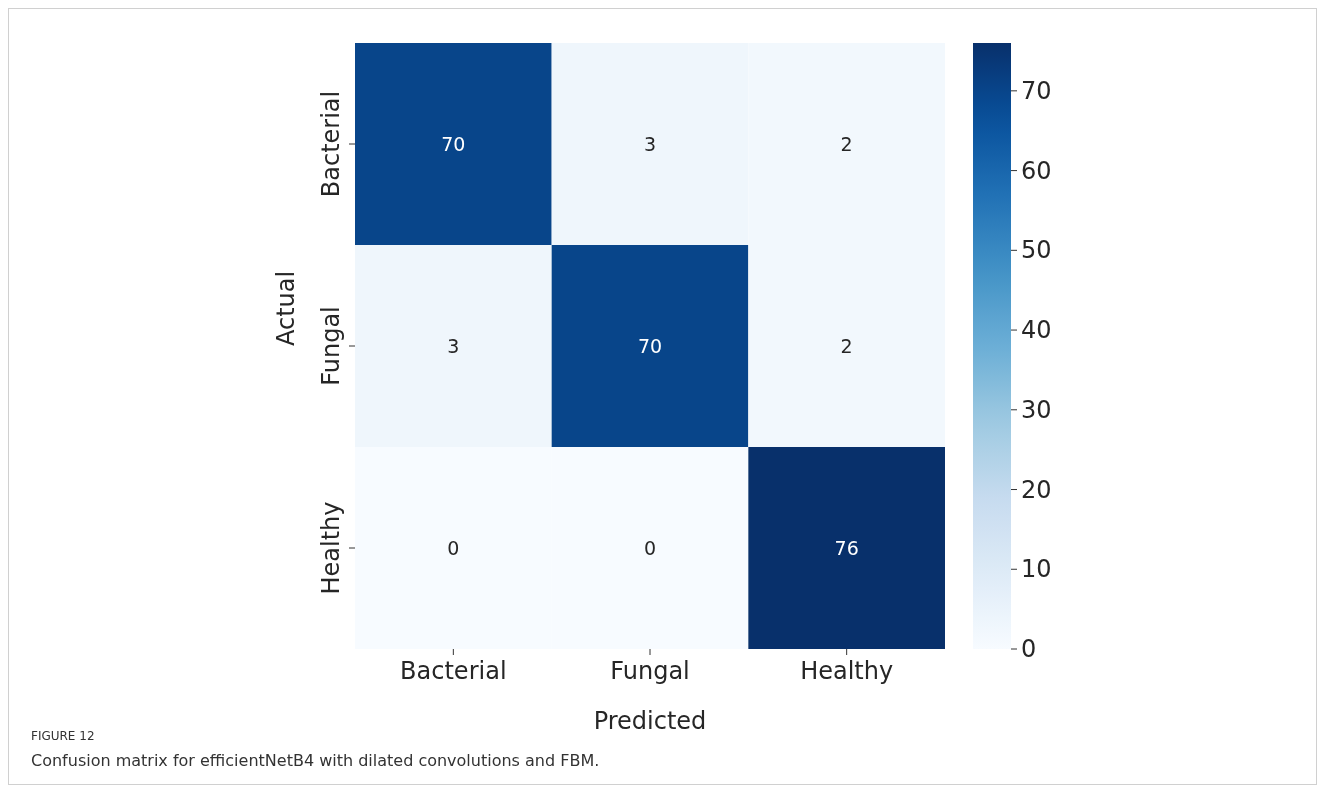 This screenshot has height=793, width=1325. Describe the element at coordinates (1028, 379) in the screenshot. I see `color-scale: 0 10 20 30 40 50 60 70` at that location.